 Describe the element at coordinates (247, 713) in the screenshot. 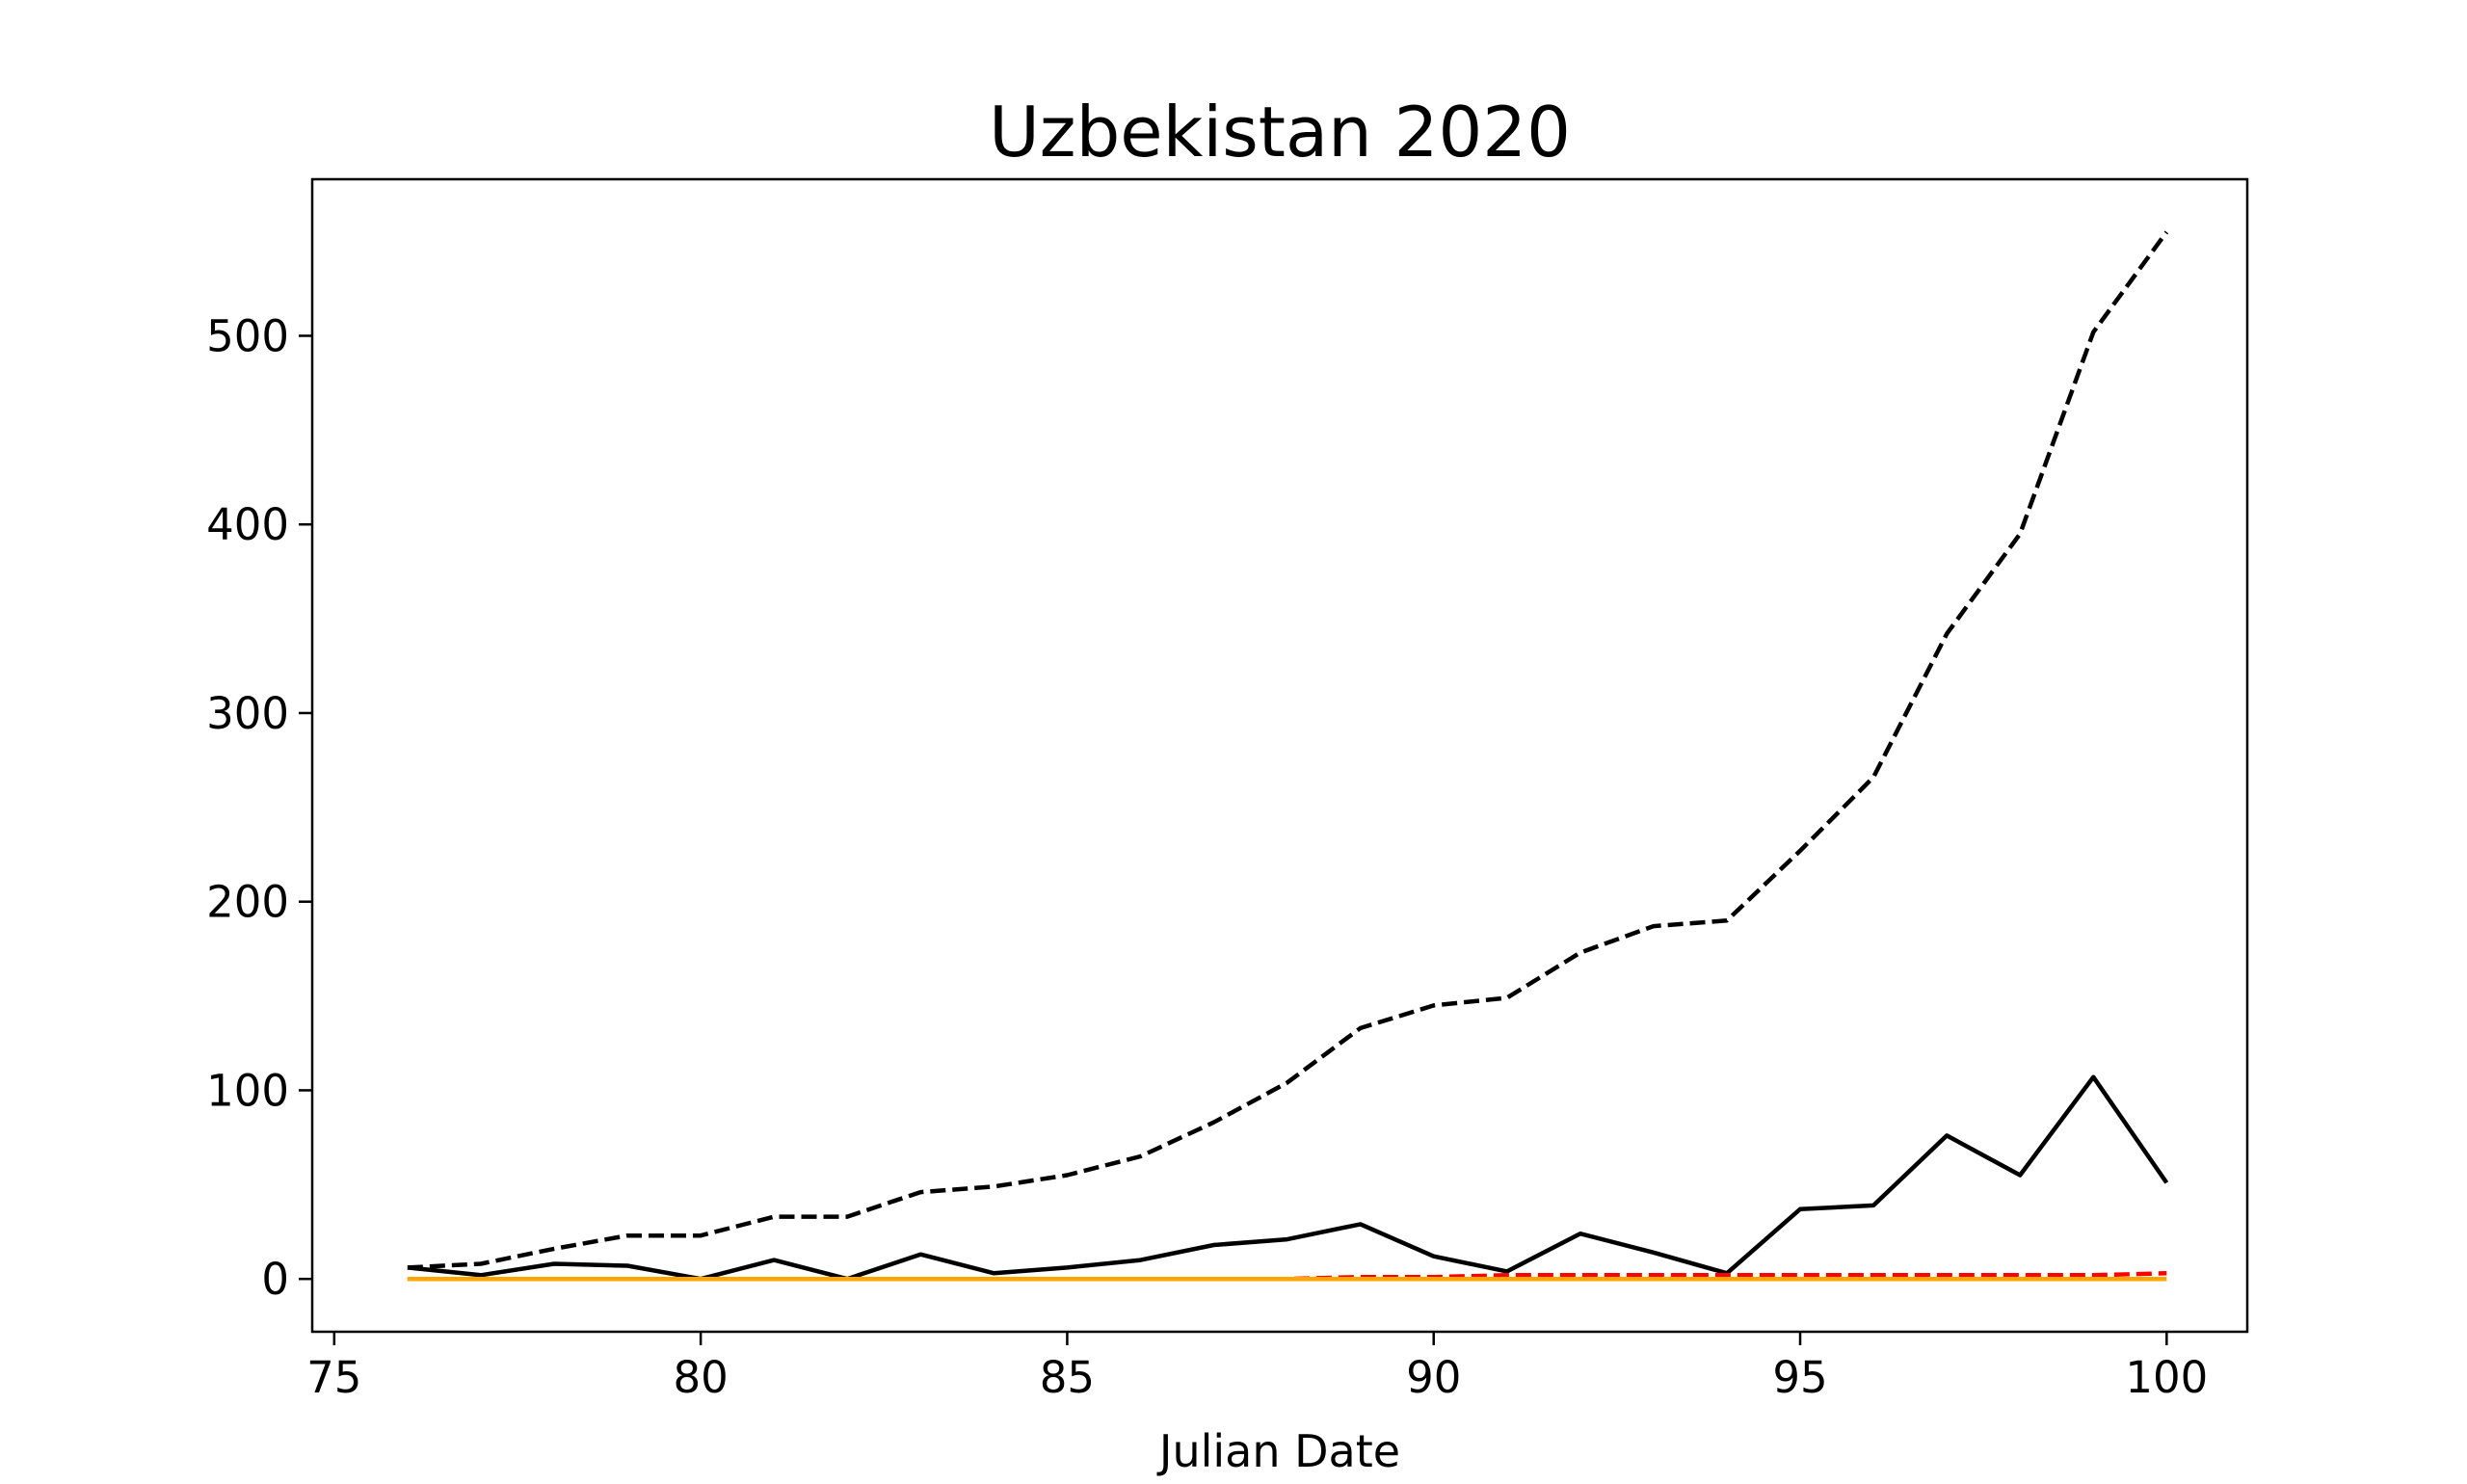

I see `y-tick-label: 300` at that location.